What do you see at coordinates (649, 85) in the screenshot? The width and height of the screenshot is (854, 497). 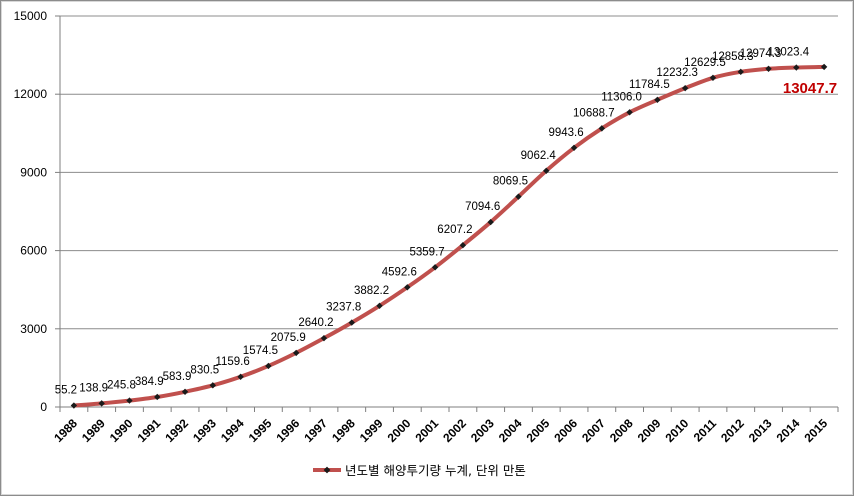 I see `data-label: 11784.5` at bounding box center [649, 85].